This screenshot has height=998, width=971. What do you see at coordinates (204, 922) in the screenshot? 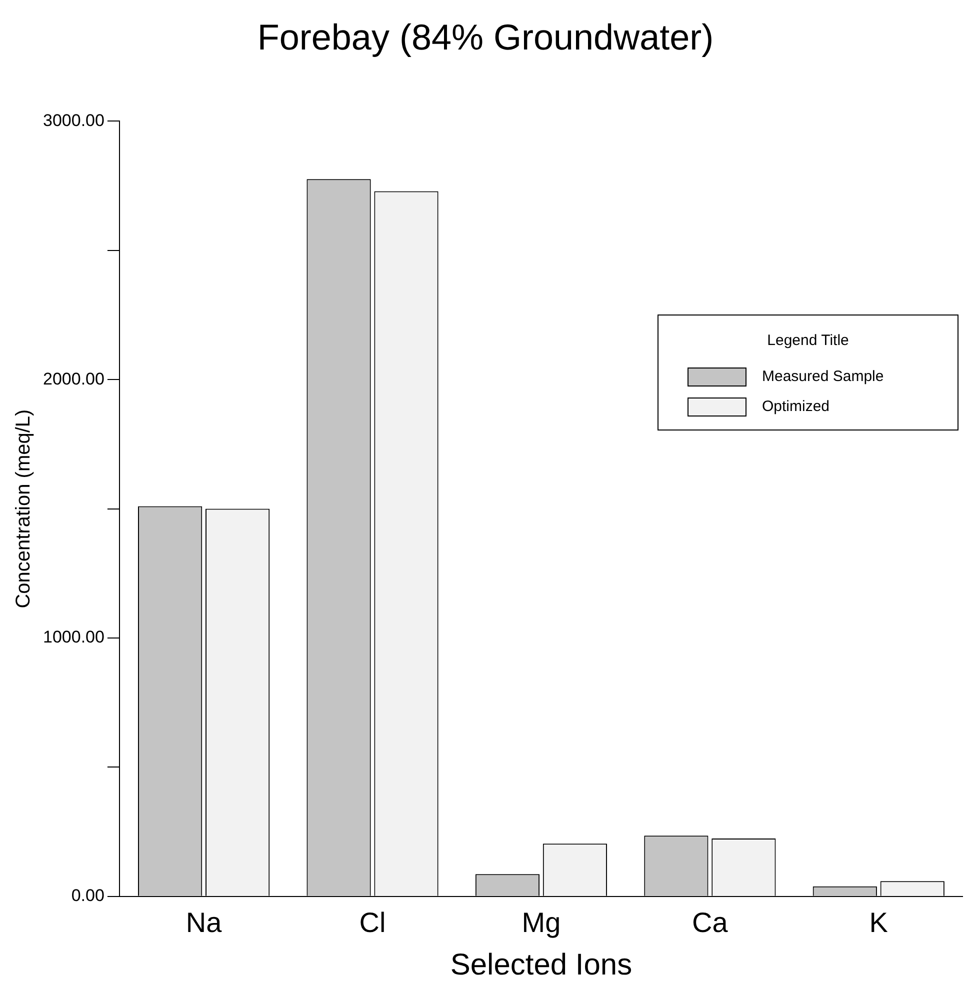
I see `x-tick-label: Na` at bounding box center [204, 922].